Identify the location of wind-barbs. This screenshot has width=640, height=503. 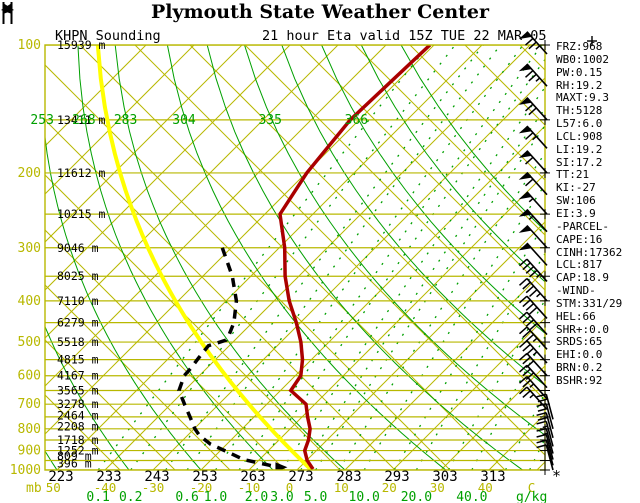
(536, 251).